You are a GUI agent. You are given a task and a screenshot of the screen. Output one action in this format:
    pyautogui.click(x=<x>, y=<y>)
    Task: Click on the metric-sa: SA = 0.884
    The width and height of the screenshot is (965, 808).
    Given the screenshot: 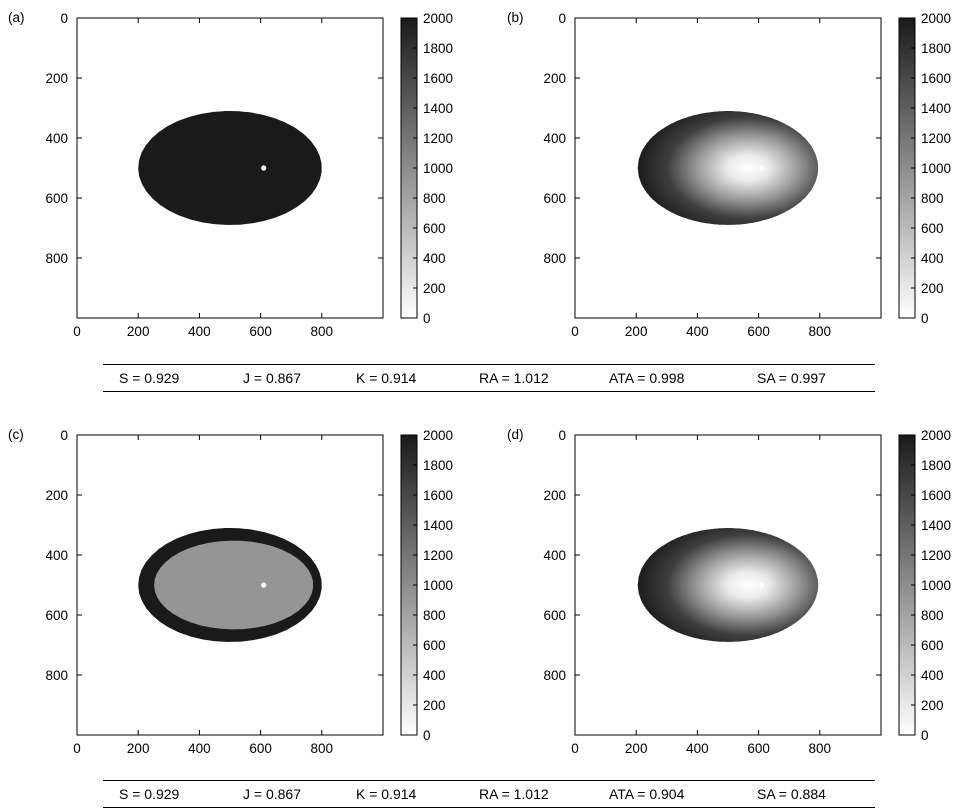 What is the action you would take?
    pyautogui.click(x=791, y=794)
    